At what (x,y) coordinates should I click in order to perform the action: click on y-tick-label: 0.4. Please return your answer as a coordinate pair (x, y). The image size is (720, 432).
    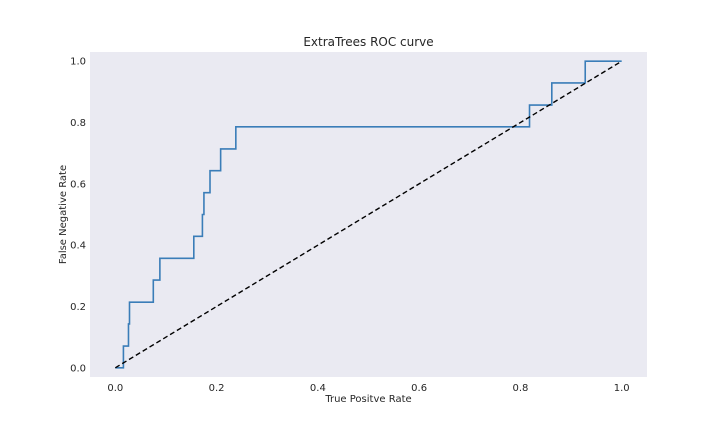
    Looking at the image, I should click on (78, 246).